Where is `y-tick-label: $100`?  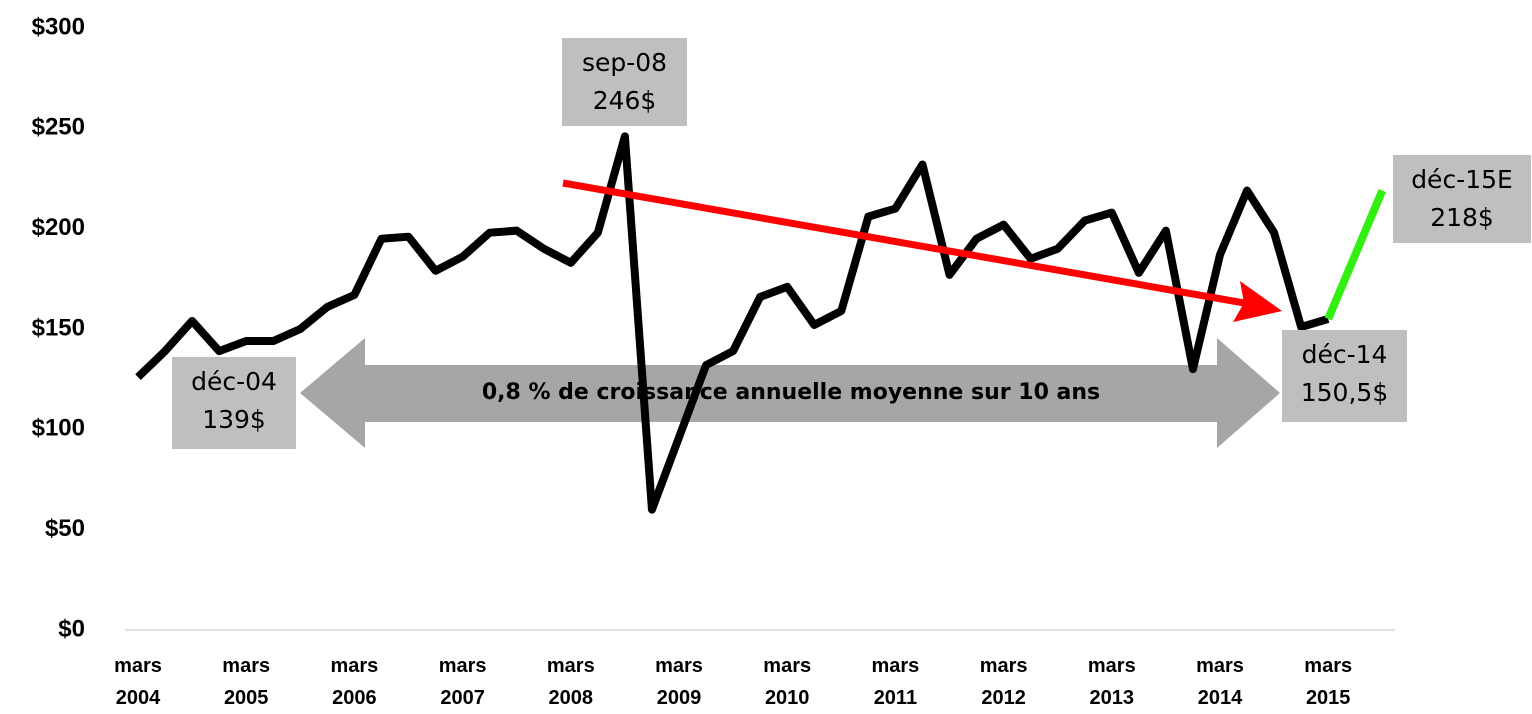 y-tick-label: $100 is located at coordinates (58, 428).